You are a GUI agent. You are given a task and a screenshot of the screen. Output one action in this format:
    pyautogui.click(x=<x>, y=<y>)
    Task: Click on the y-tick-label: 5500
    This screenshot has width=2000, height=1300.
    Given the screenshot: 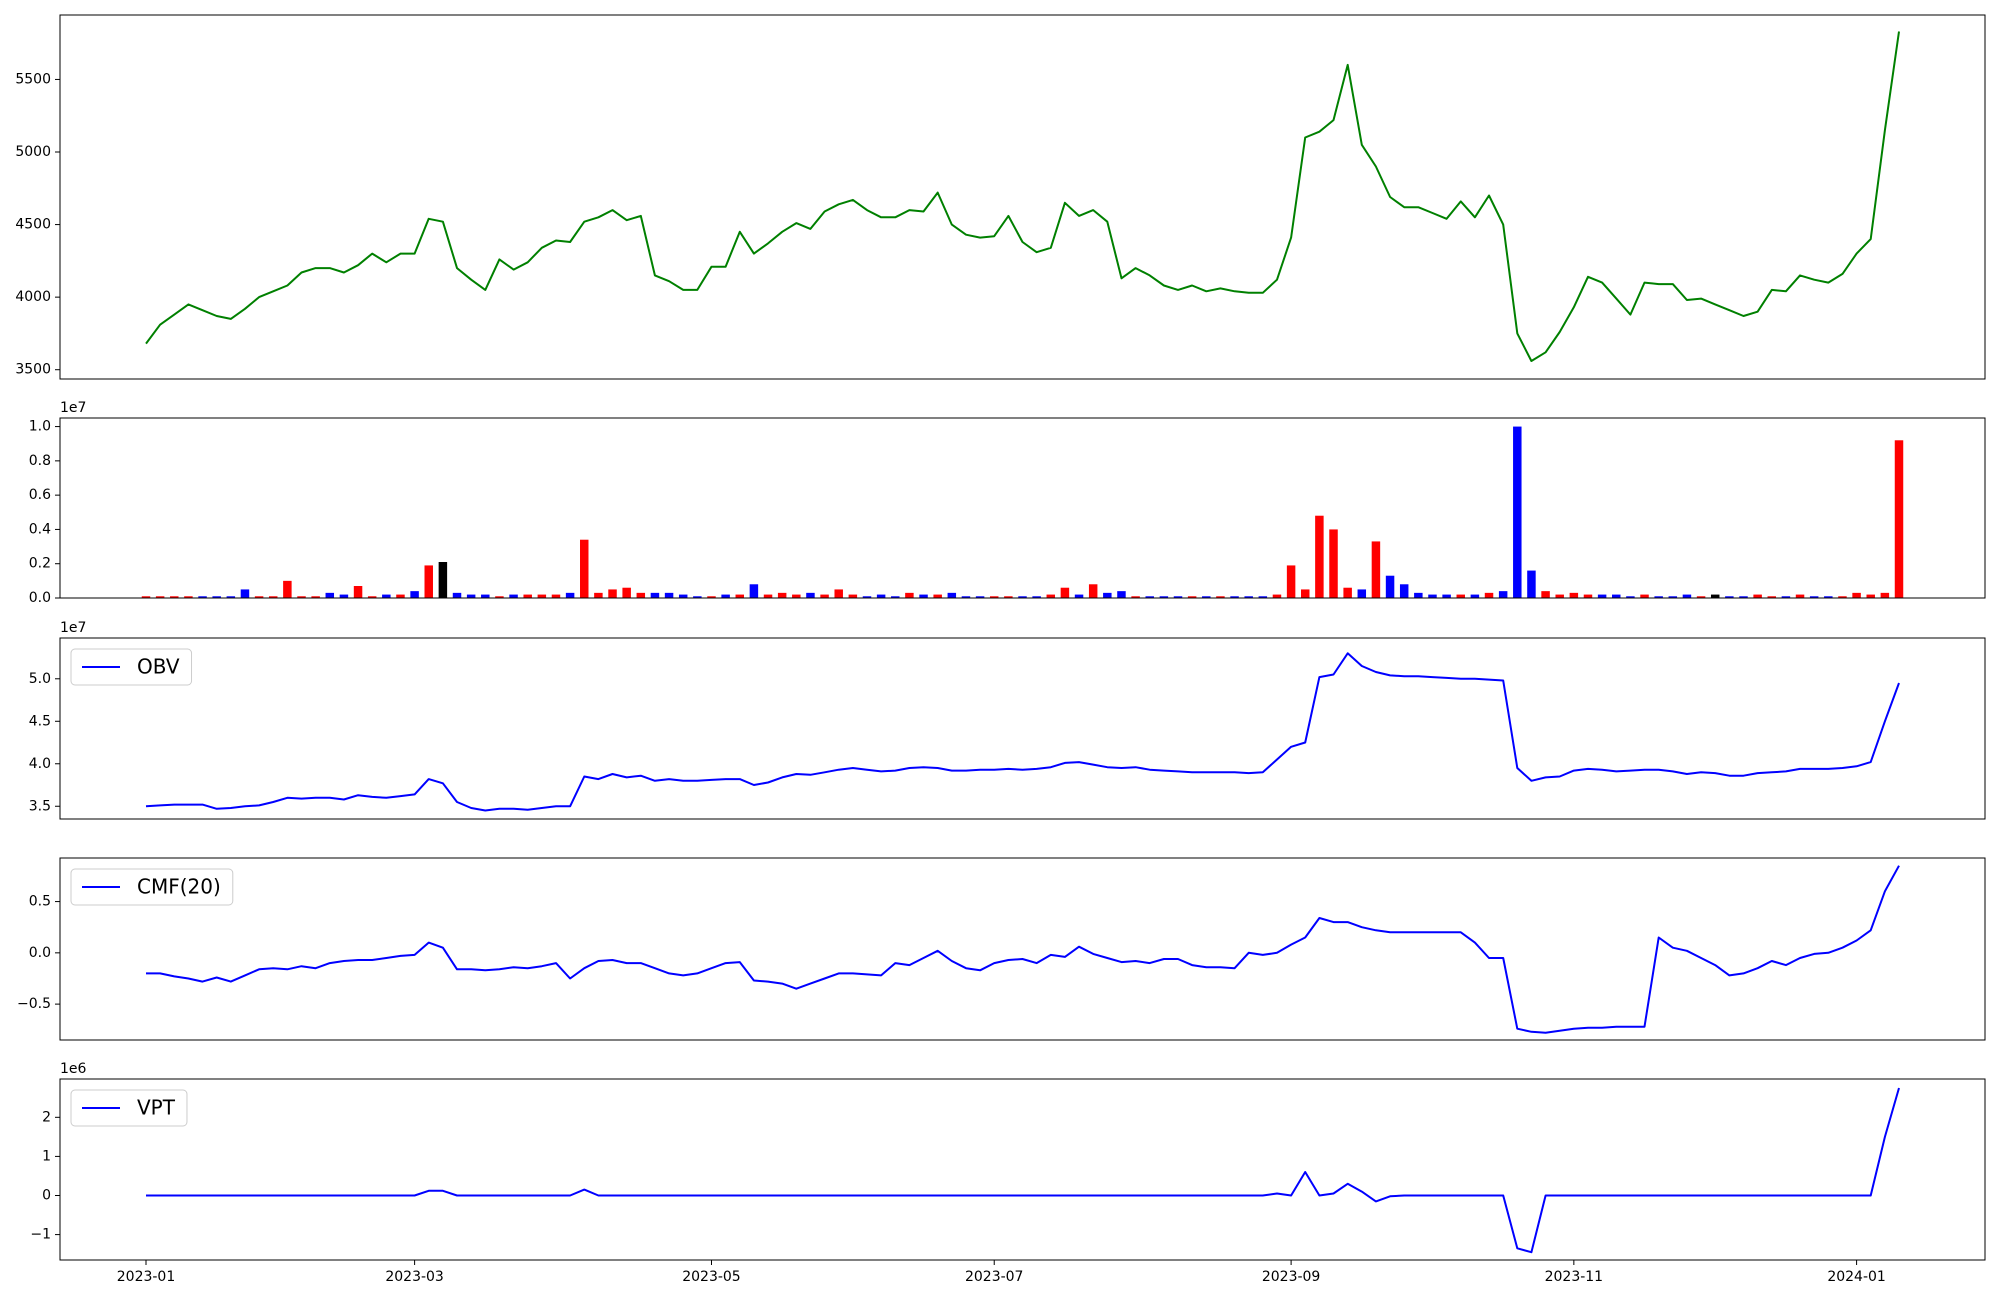 What is the action you would take?
    pyautogui.click(x=33, y=79)
    